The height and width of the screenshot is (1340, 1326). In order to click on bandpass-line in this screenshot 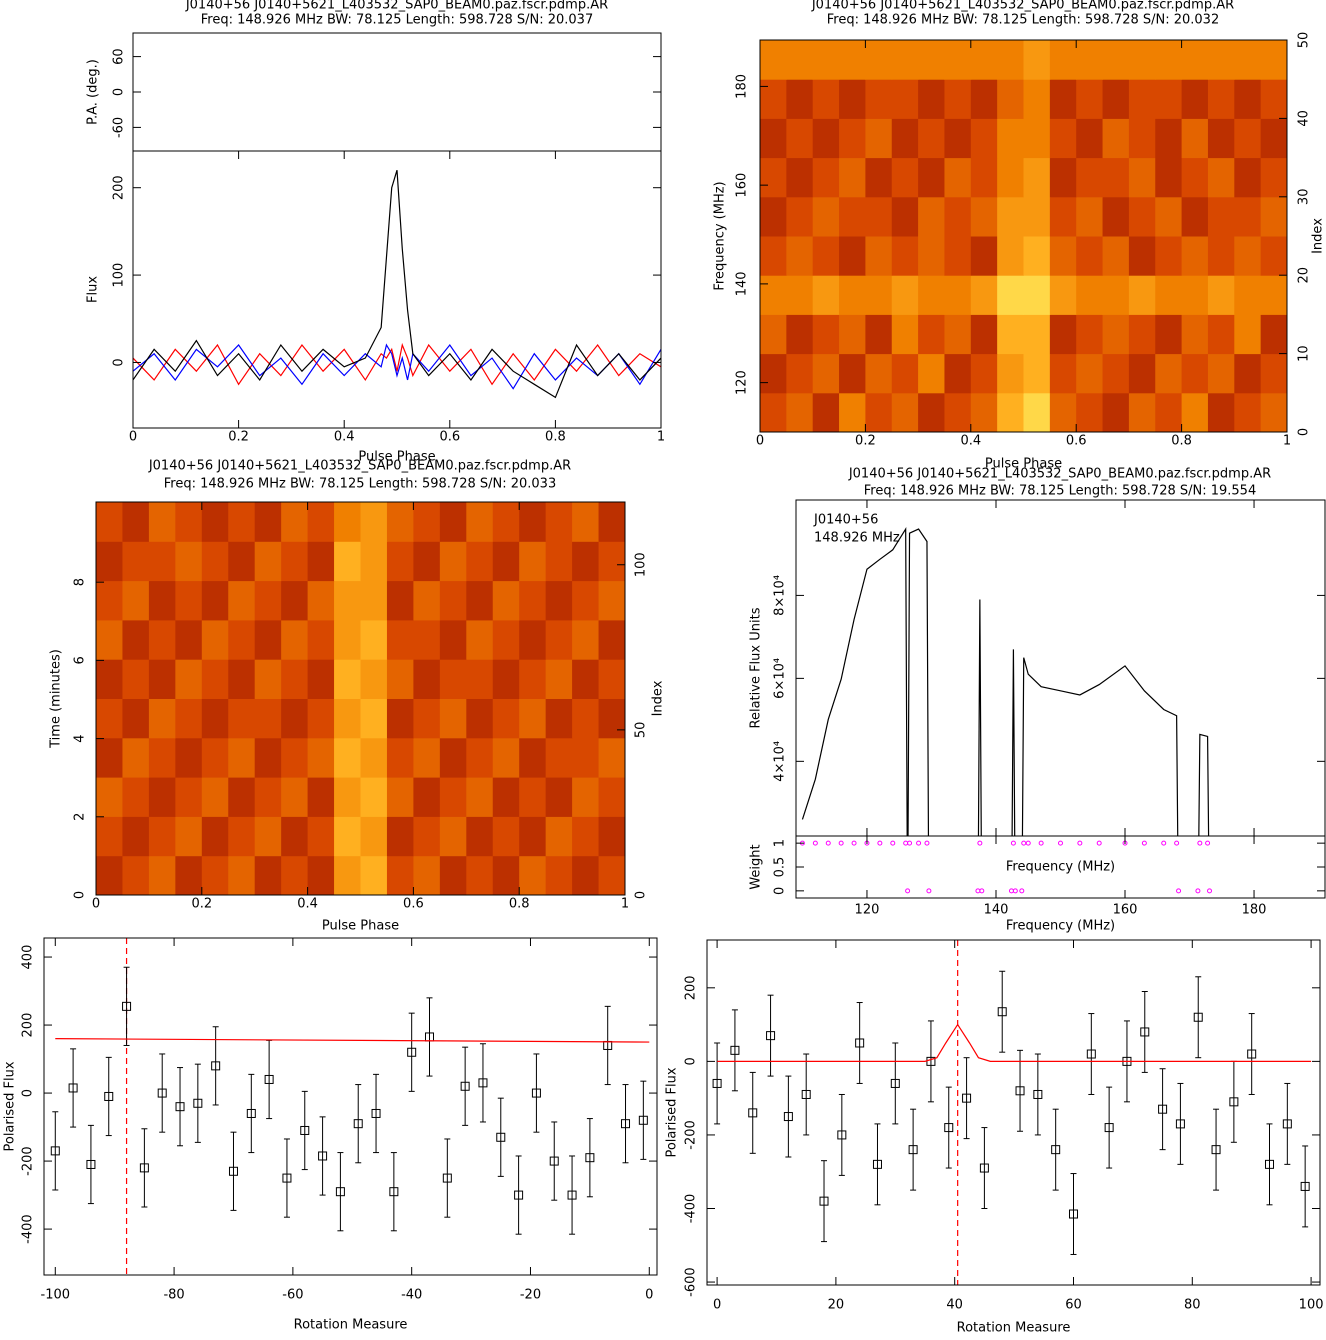, I will do `click(1005, 681)`.